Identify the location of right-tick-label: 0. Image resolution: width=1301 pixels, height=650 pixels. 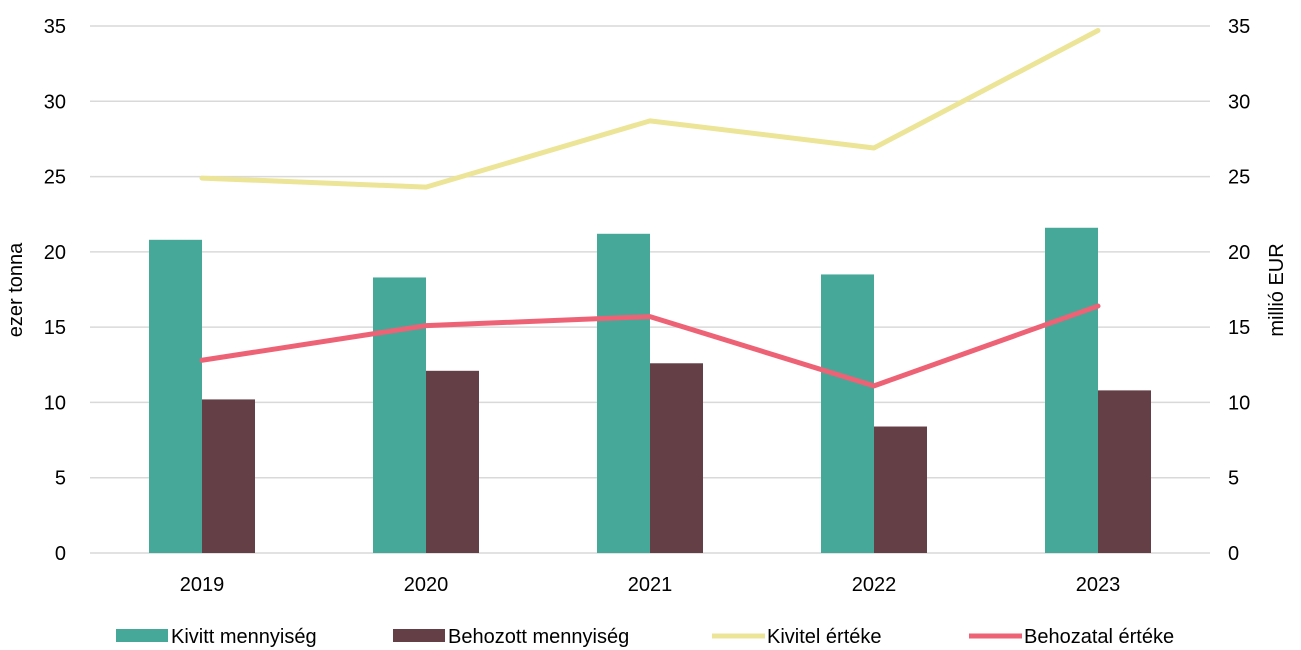
(1233, 554).